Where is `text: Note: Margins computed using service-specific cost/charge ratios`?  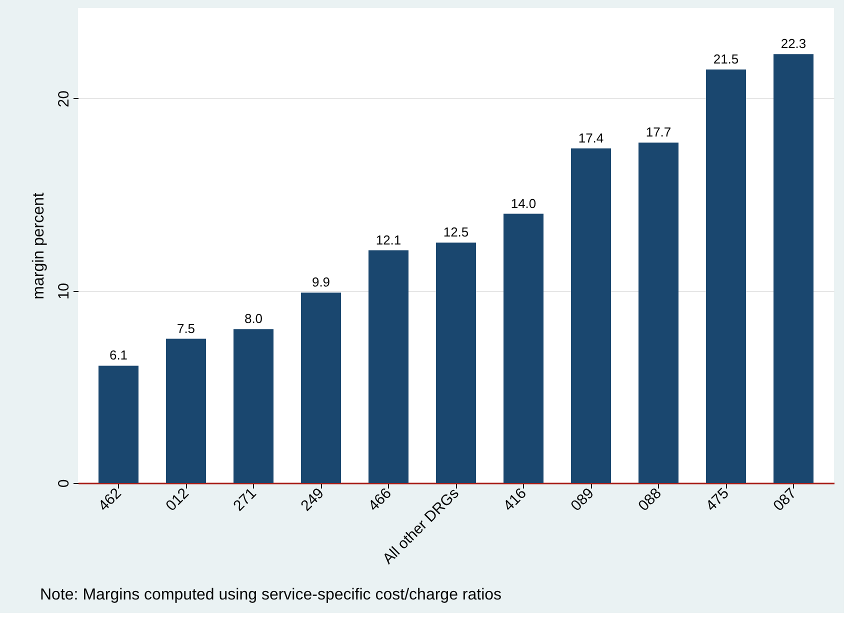
text: Note: Margins computed using service-specific cost/charge ratios is located at coordinates (271, 595).